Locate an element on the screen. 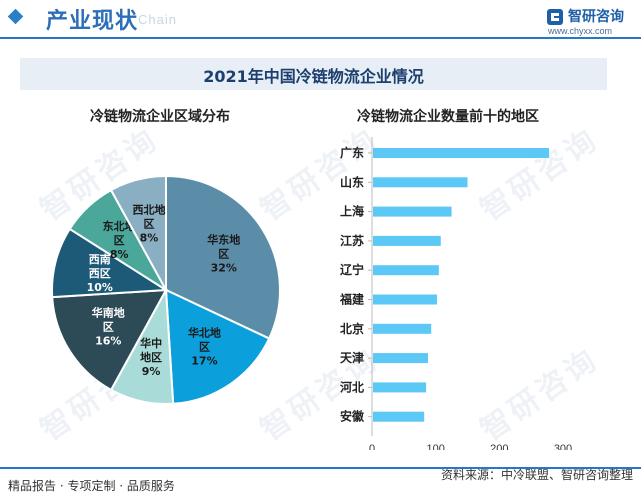 The height and width of the screenshot is (503, 641). pie-slice-label: 华中地区 9% is located at coordinates (151, 357).